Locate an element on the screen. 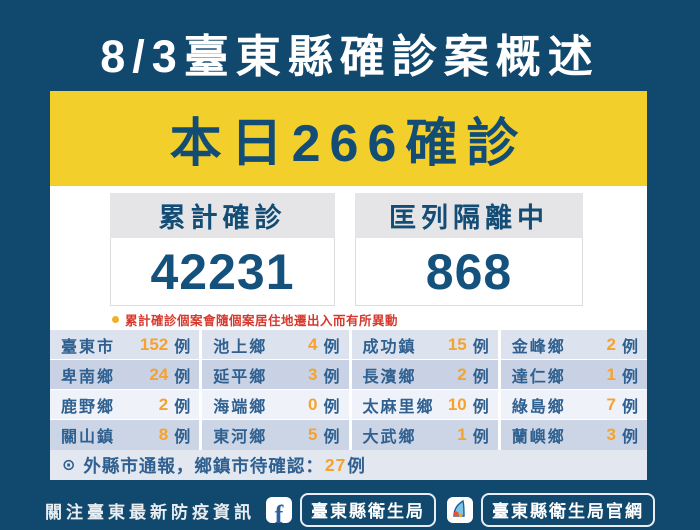 This screenshot has width=700, height=530. case-count: 0 is located at coordinates (313, 404).